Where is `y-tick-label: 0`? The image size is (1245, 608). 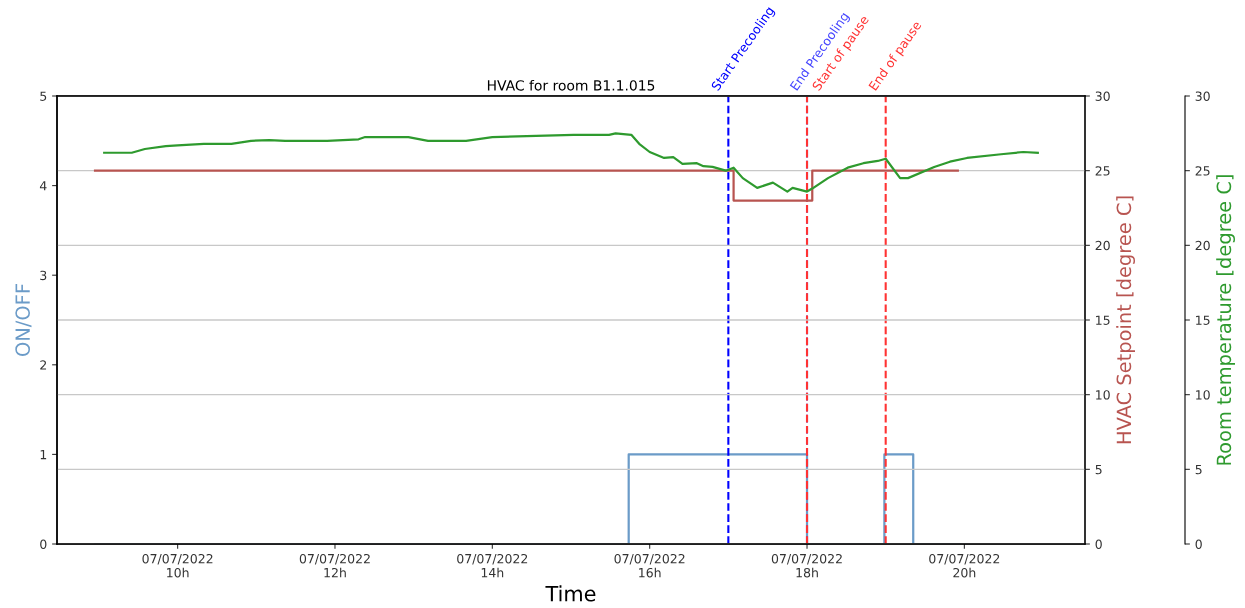
y-tick-label: 0 is located at coordinates (43, 544).